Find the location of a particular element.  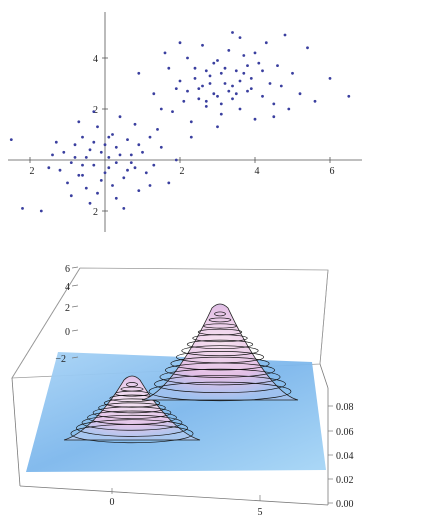

surface-peak-body is located at coordinates (132, 408).